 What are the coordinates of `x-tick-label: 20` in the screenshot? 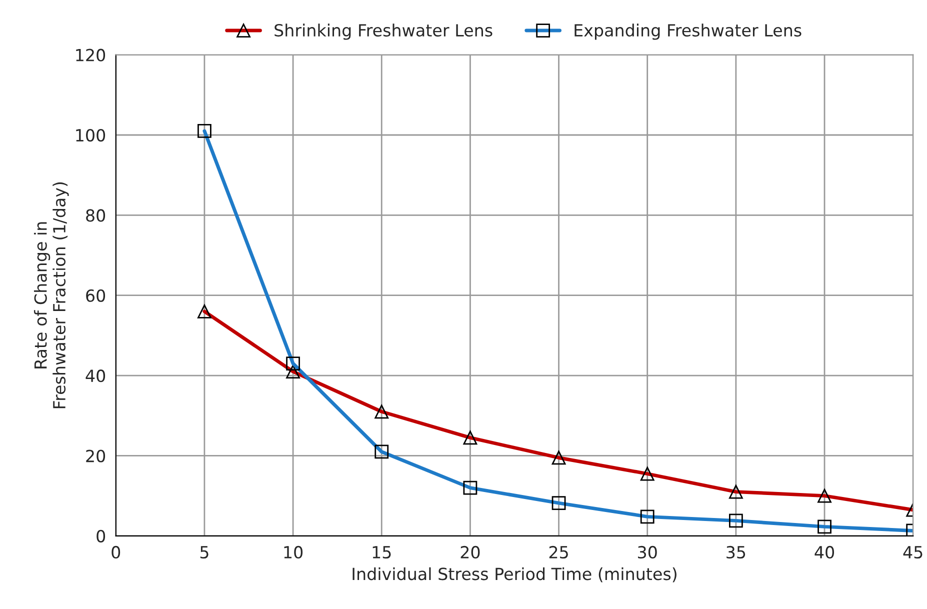 It's located at (470, 552).